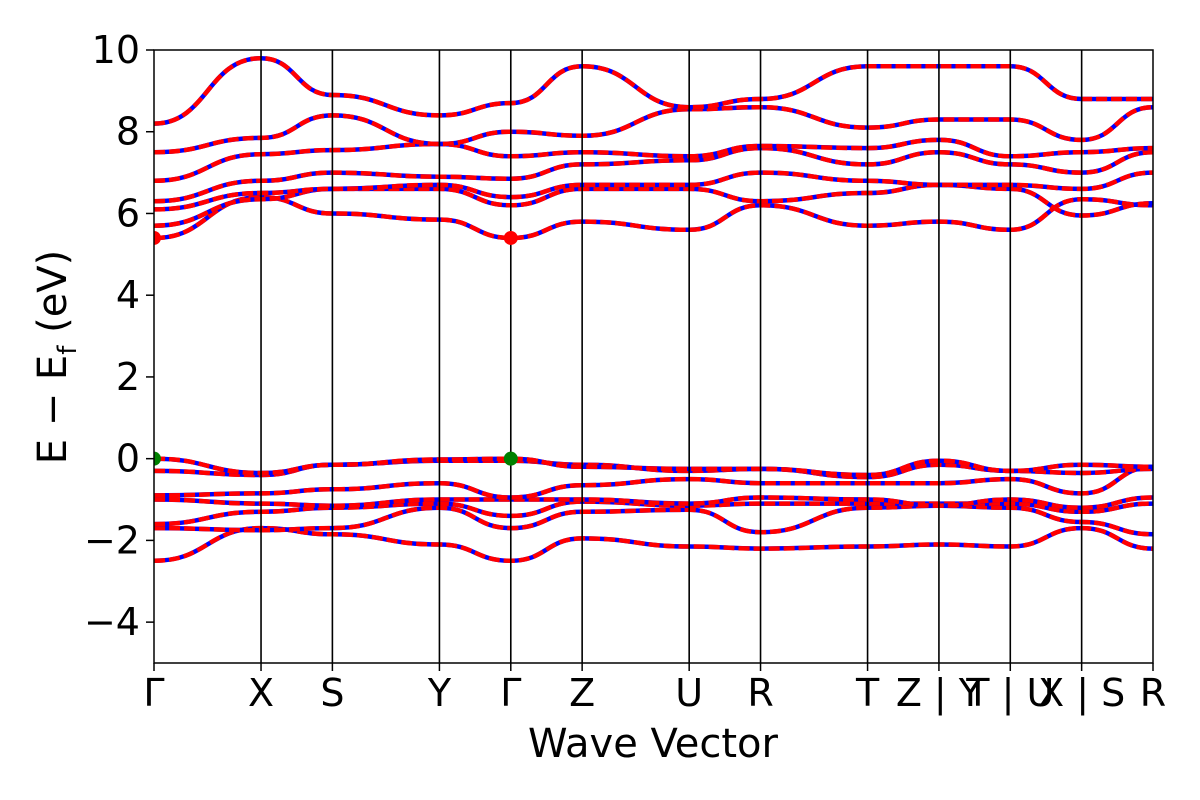  I want to click on y-axis-label-main: E − E, so click(53, 410).